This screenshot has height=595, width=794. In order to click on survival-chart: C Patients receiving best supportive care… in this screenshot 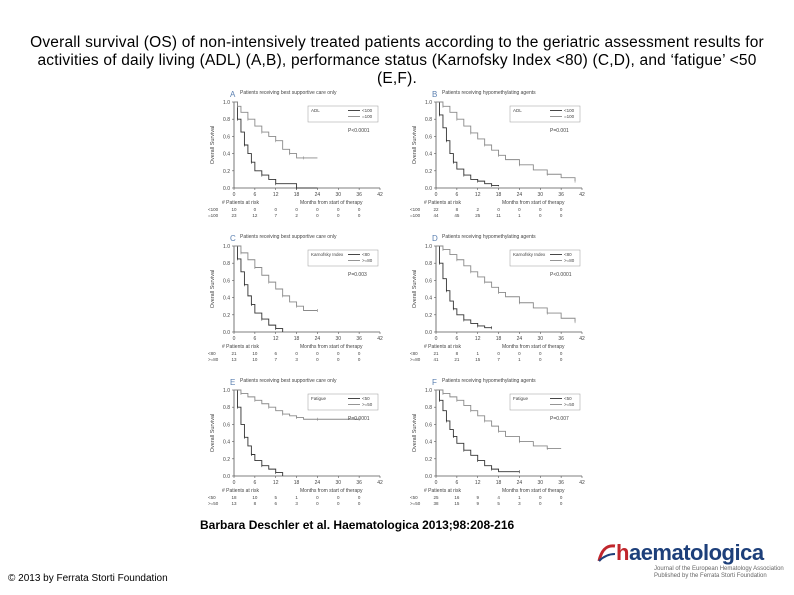, I will do `click(295, 298)`.